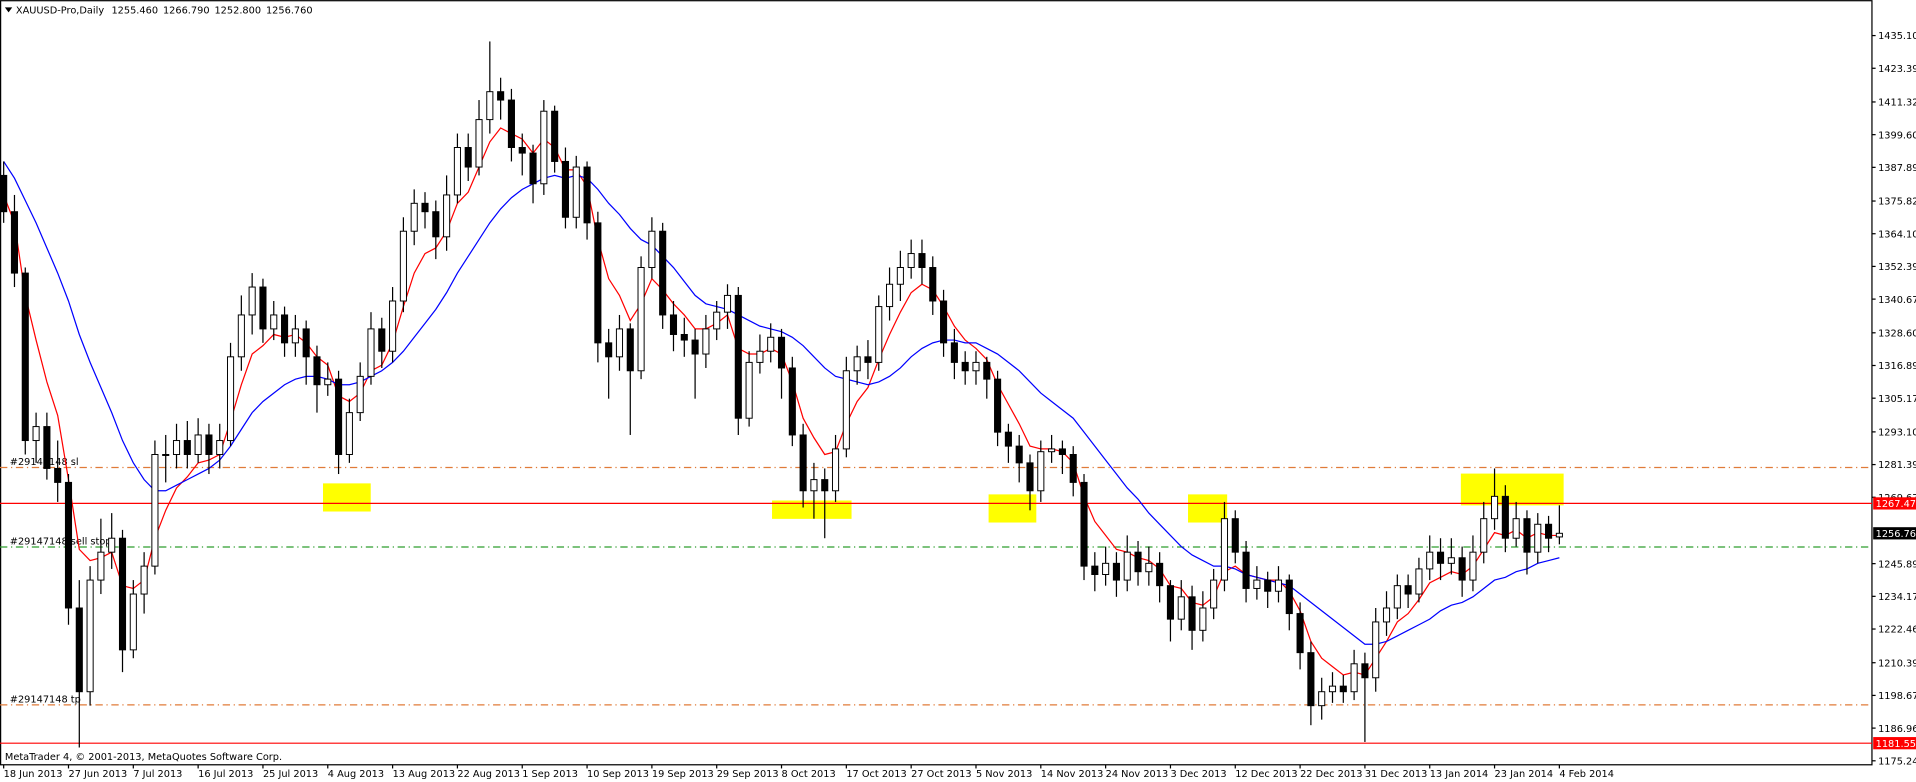  Describe the element at coordinates (157, 774) in the screenshot. I see `x-tick-label: 7 Jul 2013` at that location.